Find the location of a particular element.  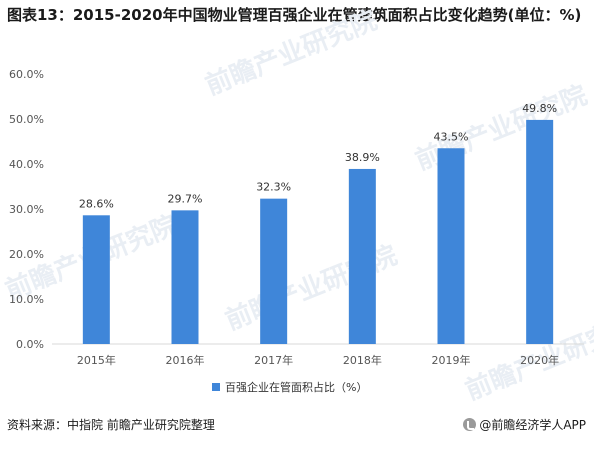

y-tick-label: 30.0% is located at coordinates (26, 209).